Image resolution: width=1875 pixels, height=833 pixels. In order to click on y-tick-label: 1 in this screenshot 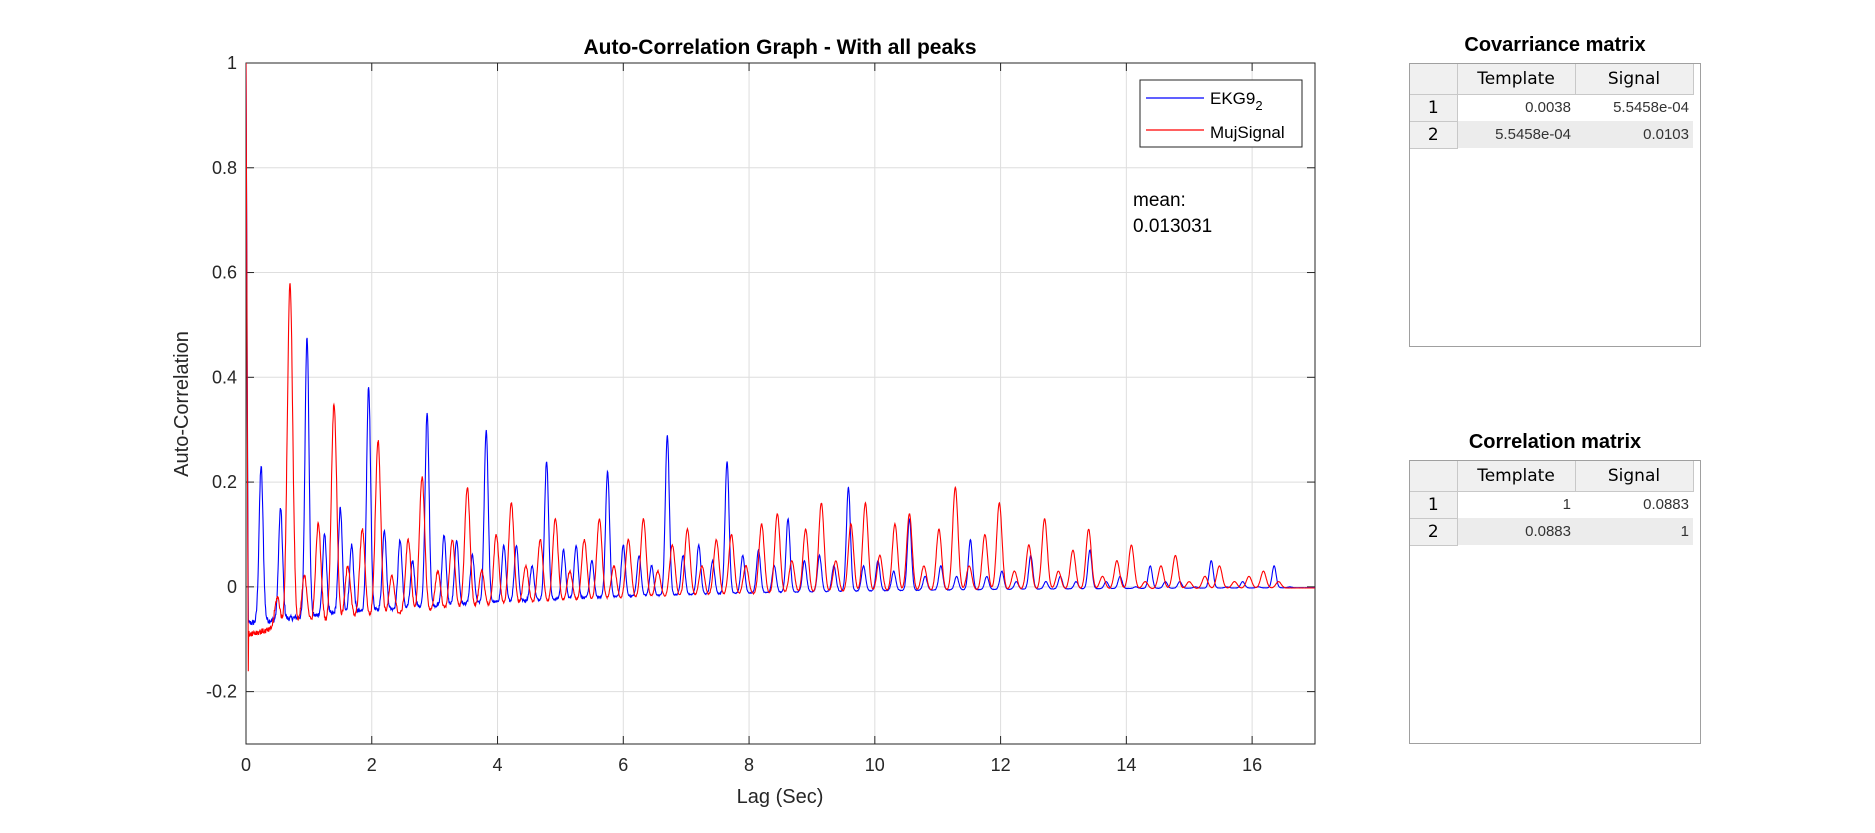, I will do `click(232, 63)`.